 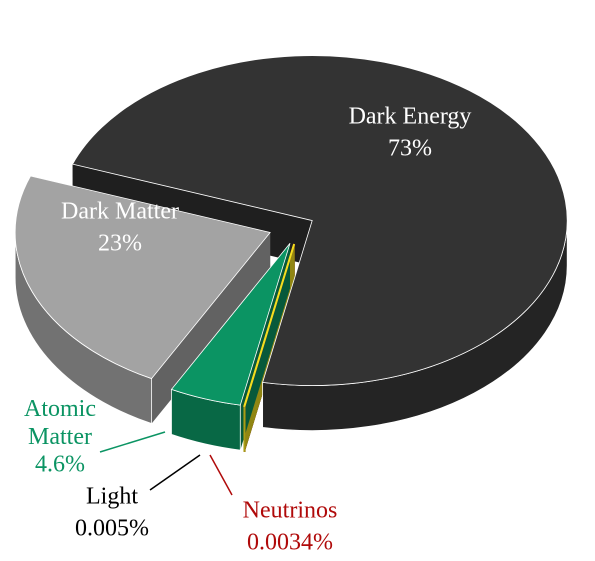 What do you see at coordinates (290, 543) in the screenshot?
I see `slice-value-label: 0.0034%` at bounding box center [290, 543].